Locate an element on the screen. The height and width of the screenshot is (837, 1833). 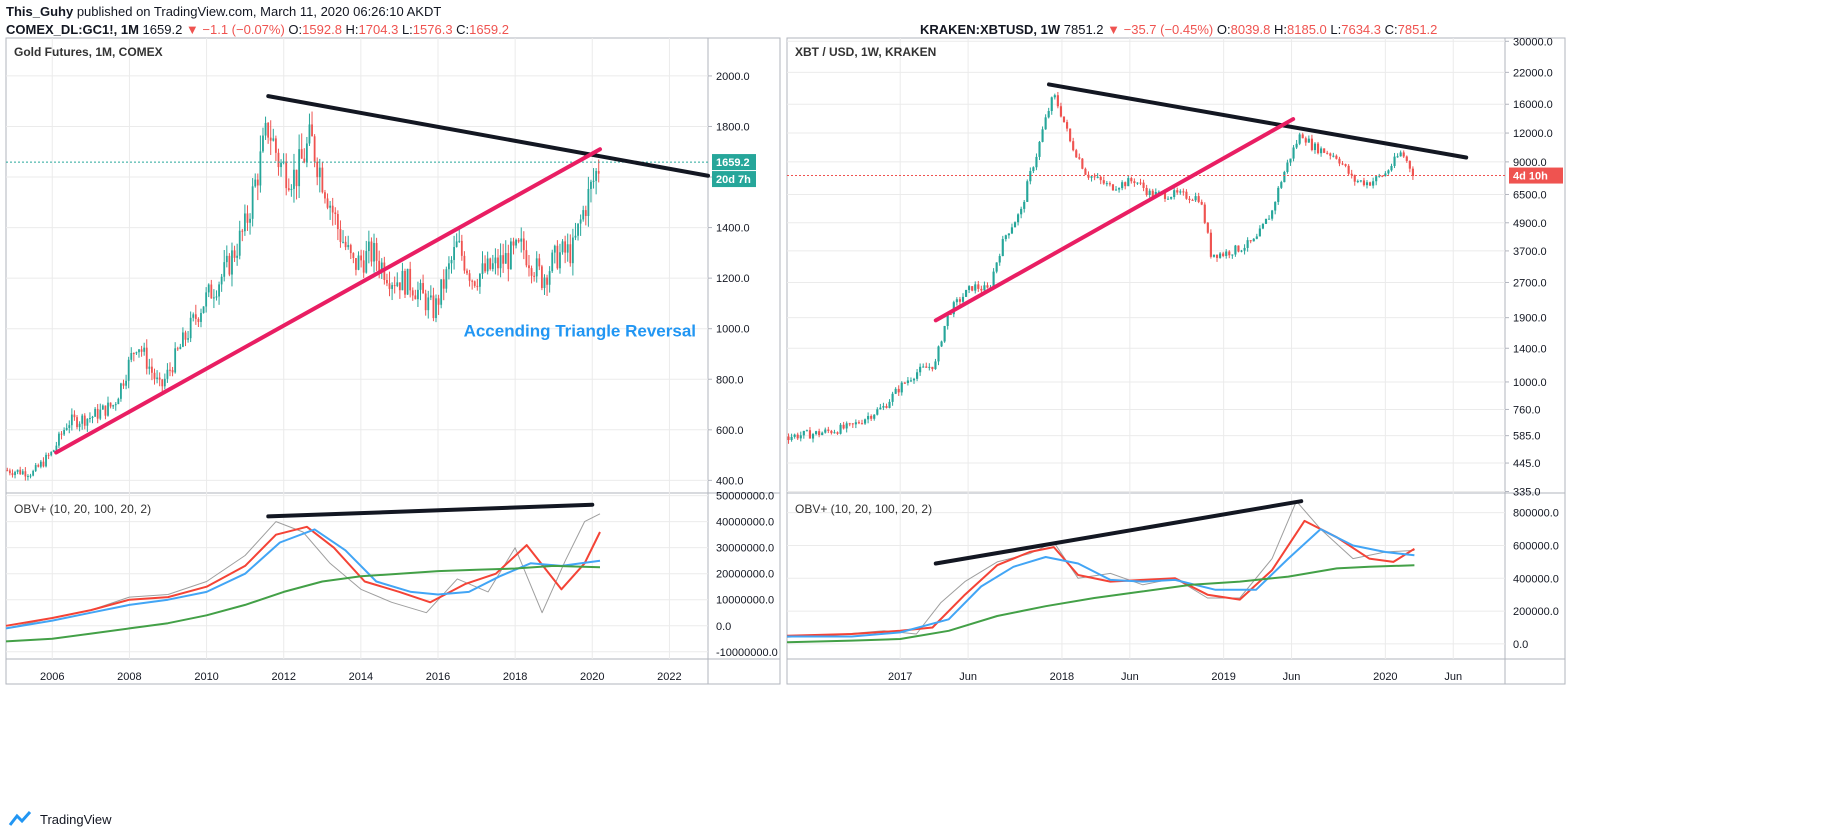
footer-brand: TradingView is located at coordinates (60, 819).